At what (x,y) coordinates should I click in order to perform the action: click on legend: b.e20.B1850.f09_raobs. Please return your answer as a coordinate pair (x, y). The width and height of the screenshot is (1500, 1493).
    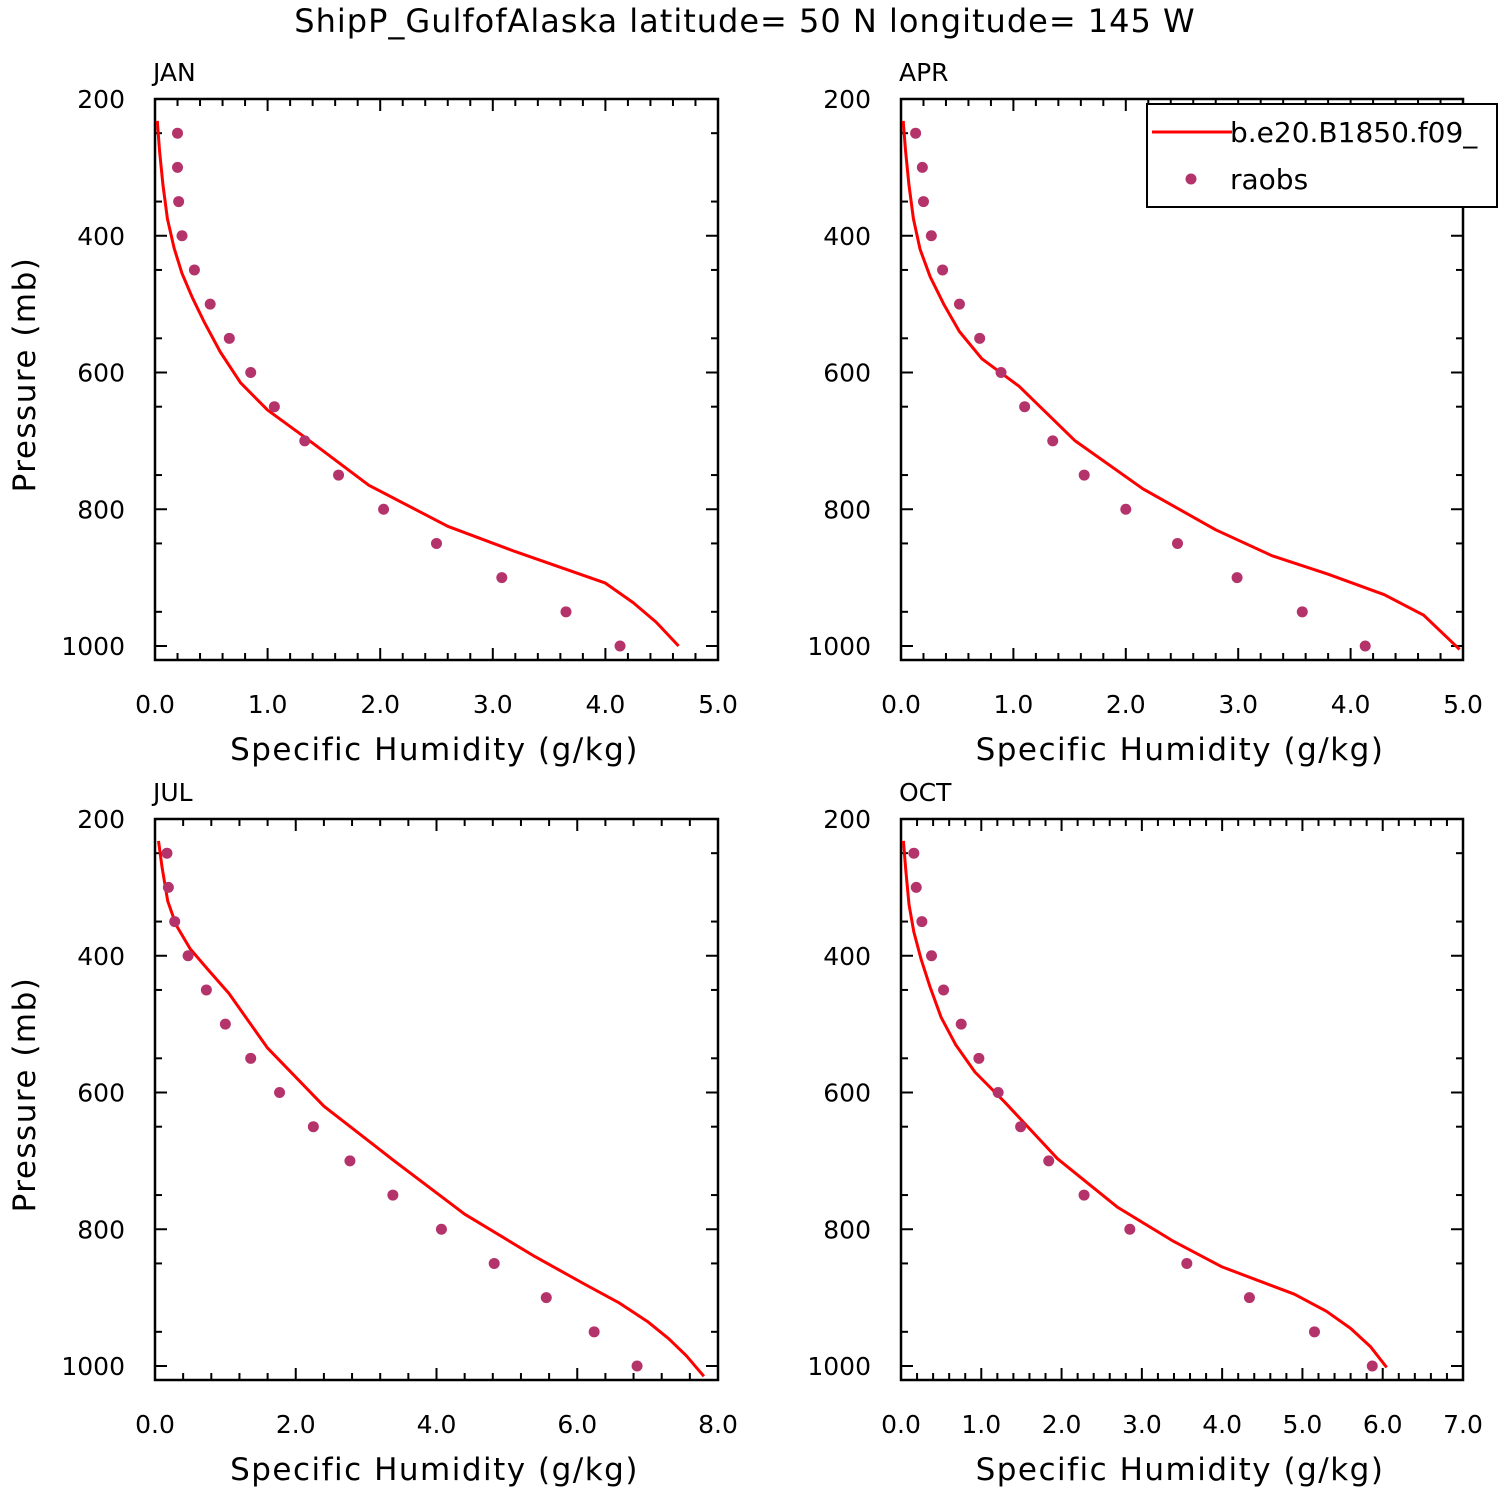
    Looking at the image, I should click on (1322, 155).